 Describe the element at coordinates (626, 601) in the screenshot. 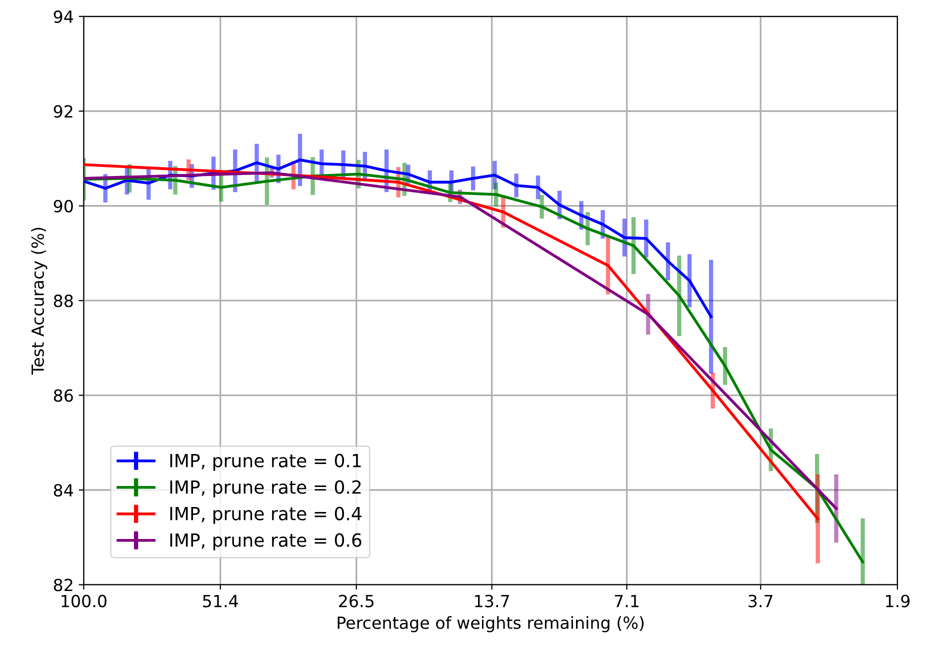

I see `x-tick-label: 7.1` at that location.